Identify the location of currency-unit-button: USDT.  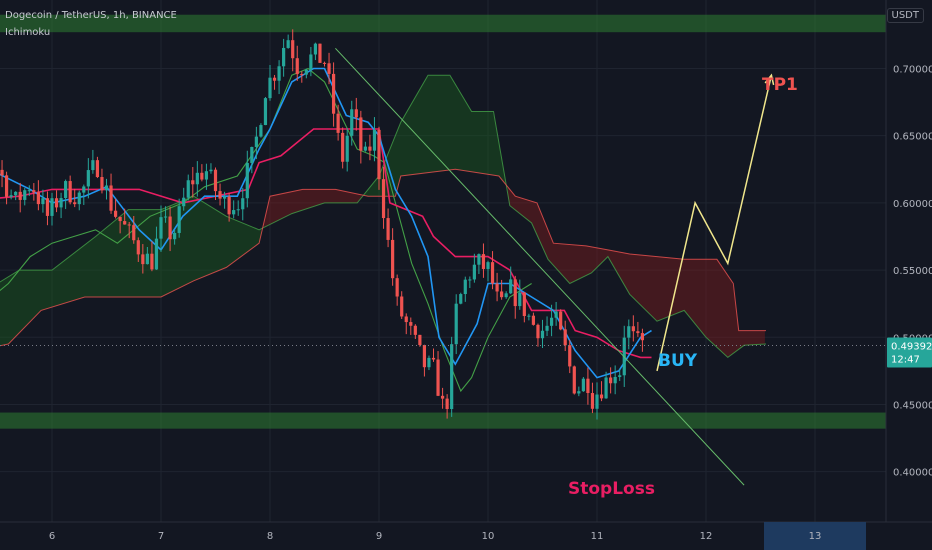
(905, 15).